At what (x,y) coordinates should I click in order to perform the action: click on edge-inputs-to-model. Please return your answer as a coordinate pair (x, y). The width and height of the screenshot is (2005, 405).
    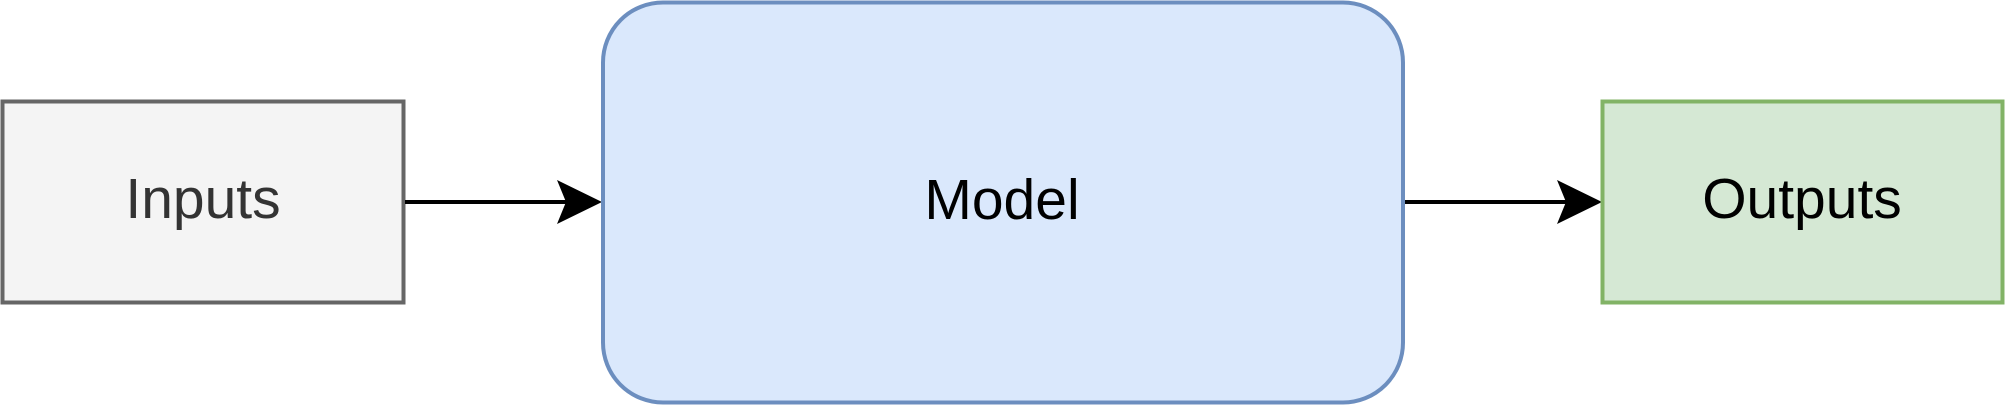
    Looking at the image, I should click on (503, 202).